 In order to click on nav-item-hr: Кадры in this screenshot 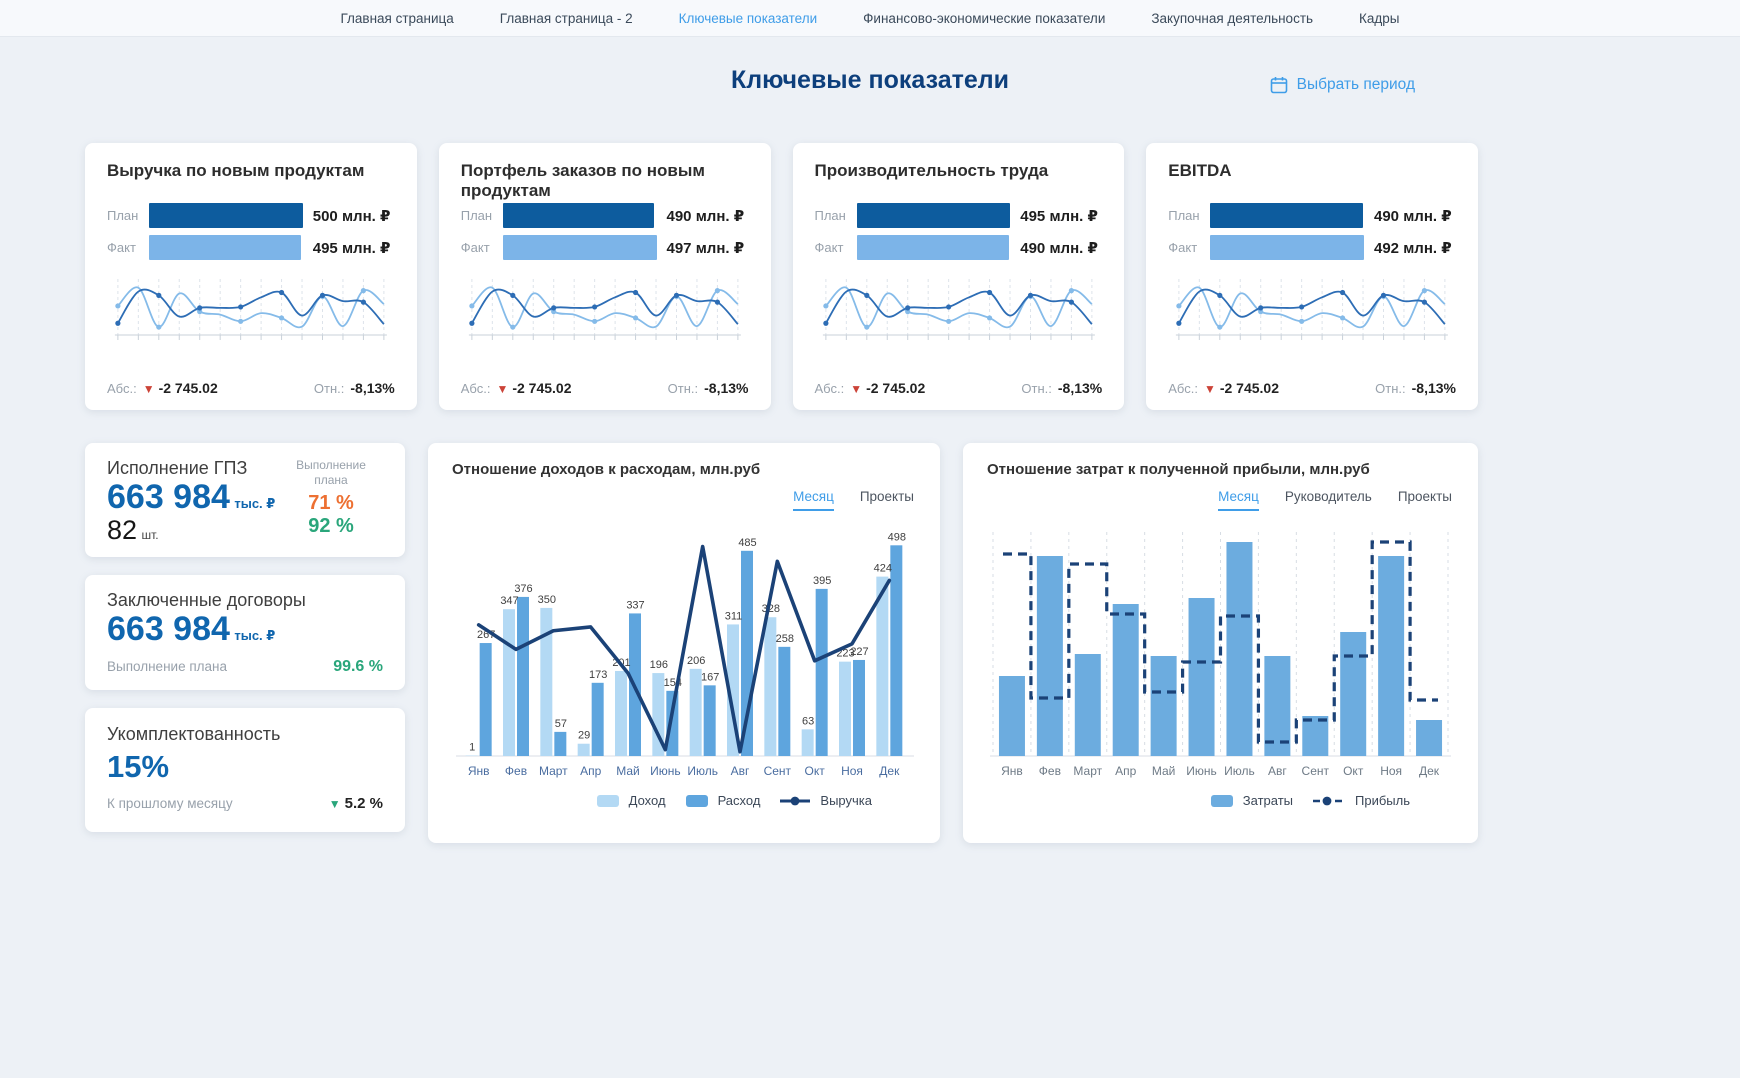, I will do `click(1379, 18)`.